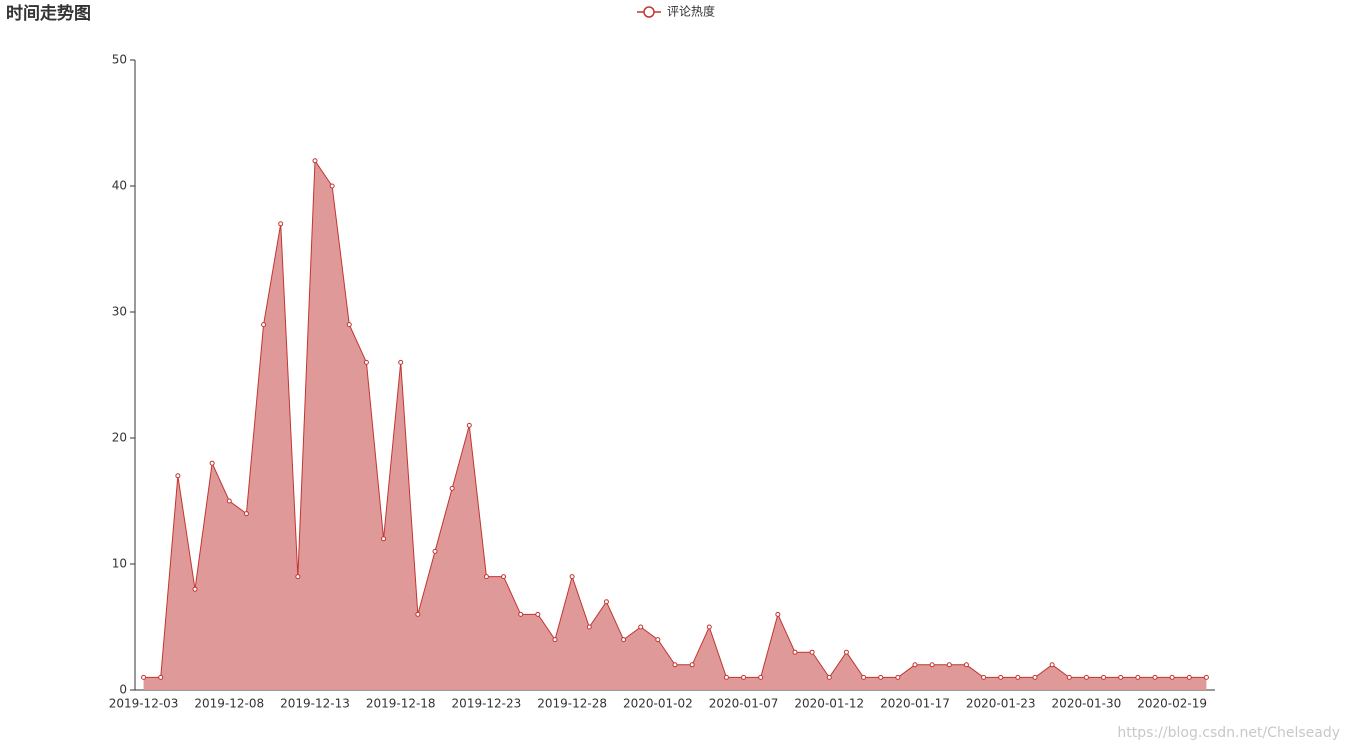 Image resolution: width=1350 pixels, height=750 pixels. What do you see at coordinates (119, 186) in the screenshot?
I see `y-tick-label: 40` at bounding box center [119, 186].